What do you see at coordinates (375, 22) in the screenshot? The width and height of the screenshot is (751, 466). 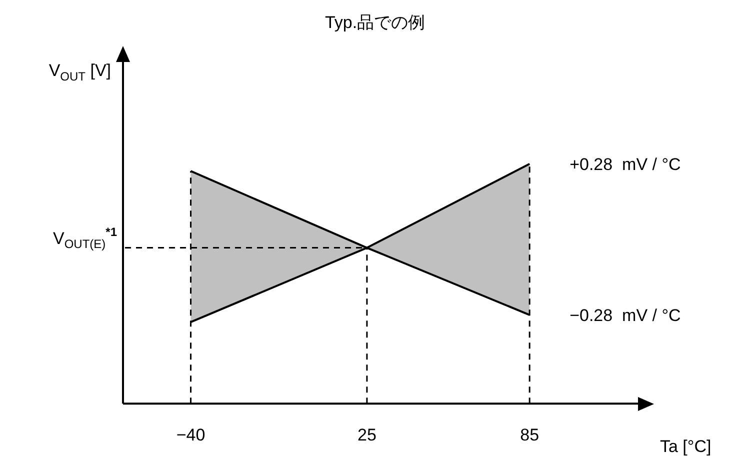 I see `chart-title: Typ.品での例` at bounding box center [375, 22].